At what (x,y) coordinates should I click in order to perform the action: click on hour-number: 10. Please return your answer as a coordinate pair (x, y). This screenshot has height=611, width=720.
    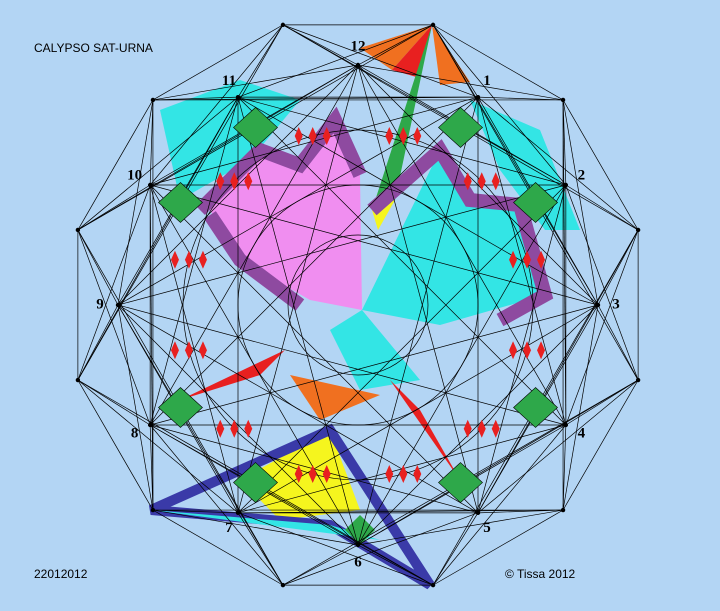
    Looking at the image, I should click on (134, 175).